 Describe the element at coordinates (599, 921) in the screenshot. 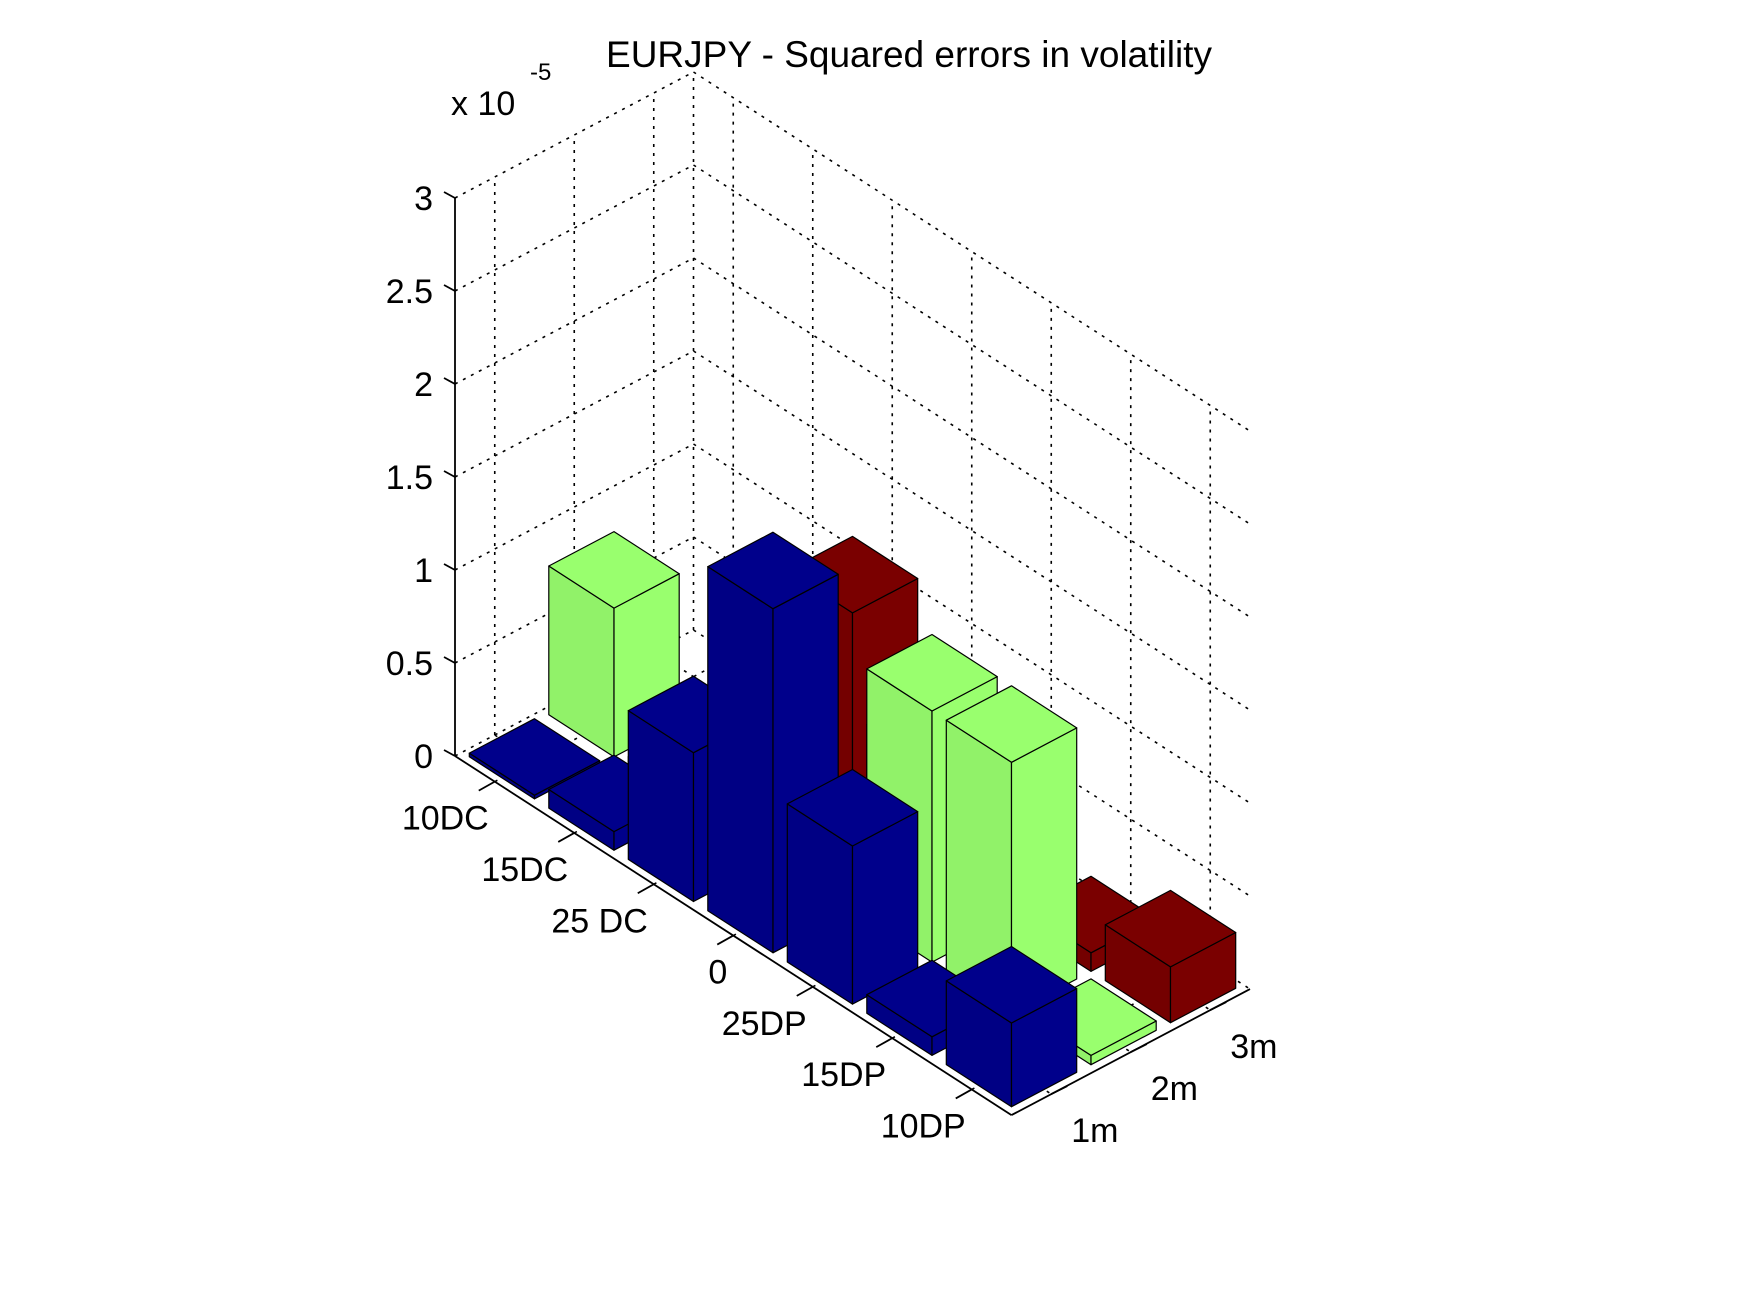

I see `row-tick-label-2: 25 DC` at that location.